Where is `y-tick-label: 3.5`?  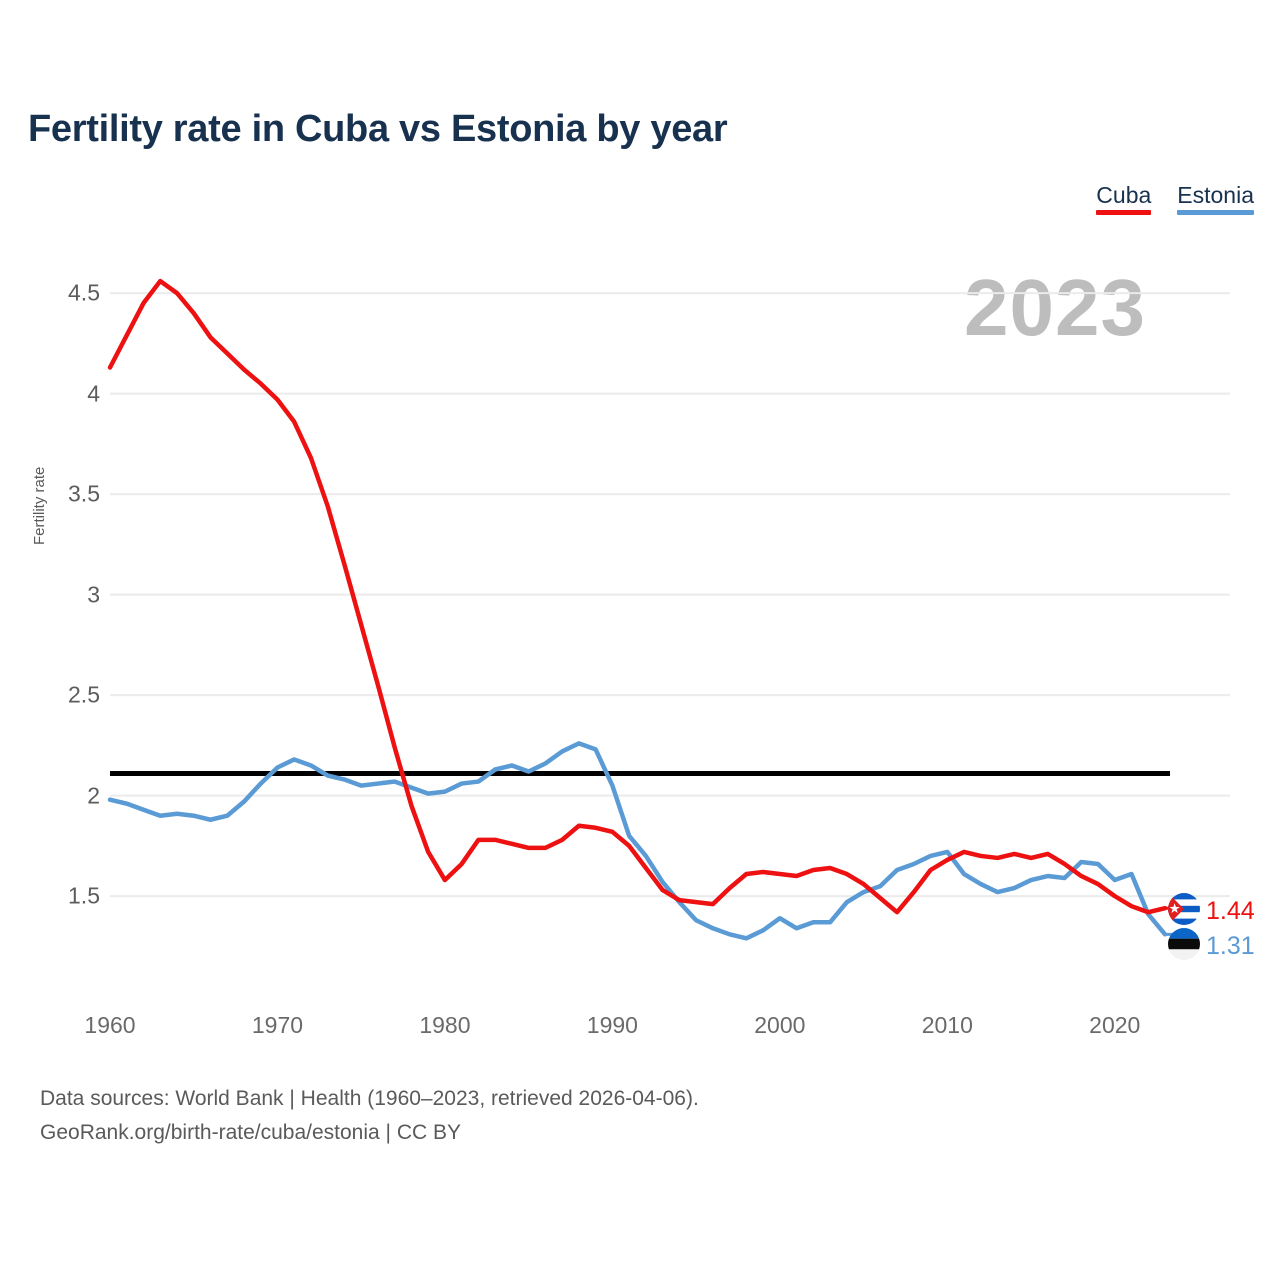 y-tick-label: 3.5 is located at coordinates (84, 493).